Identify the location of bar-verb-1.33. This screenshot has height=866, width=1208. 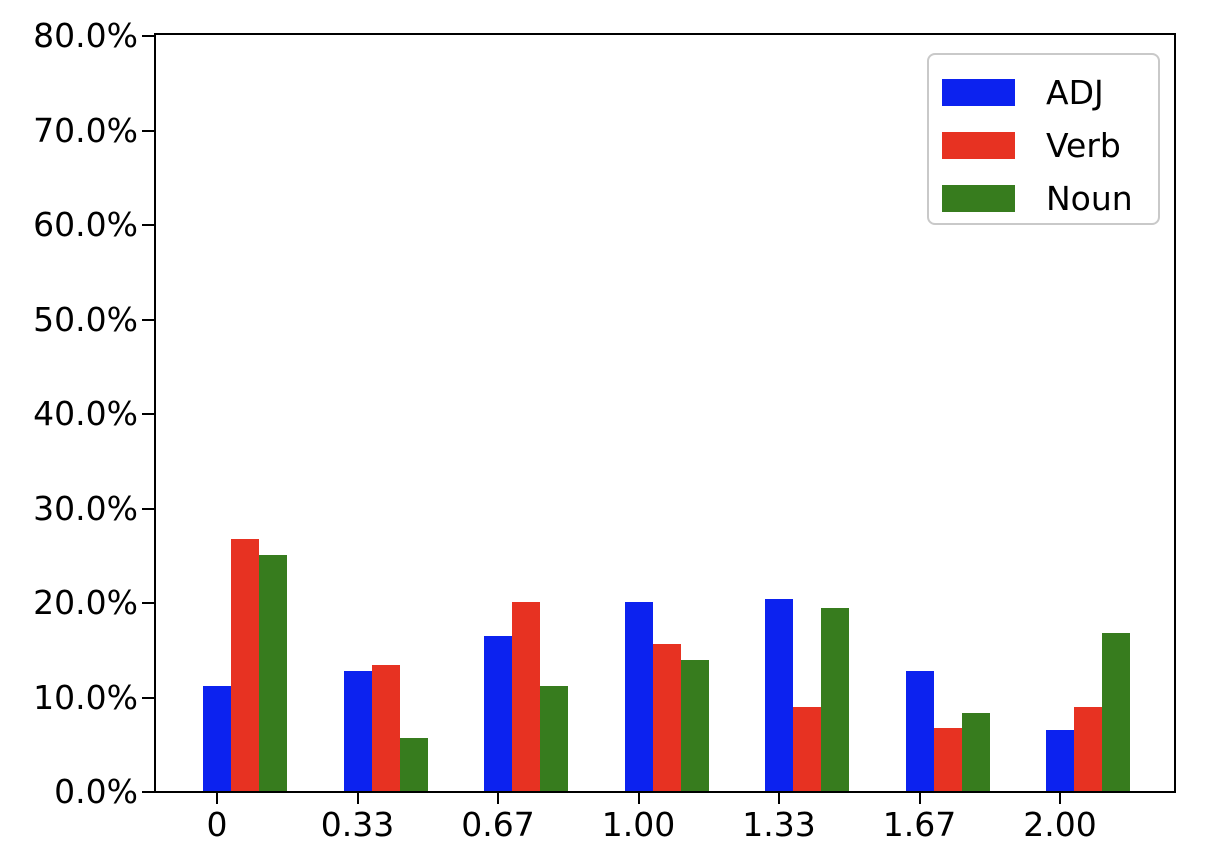
(807, 748).